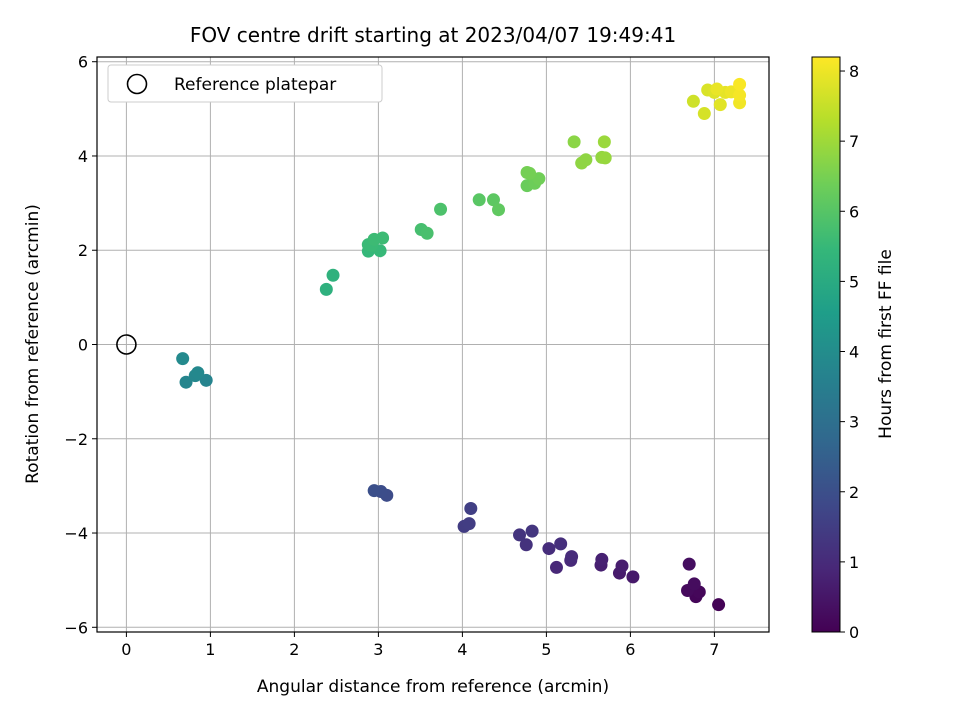  What do you see at coordinates (854, 632) in the screenshot?
I see `colorbar-tick-label: 0` at bounding box center [854, 632].